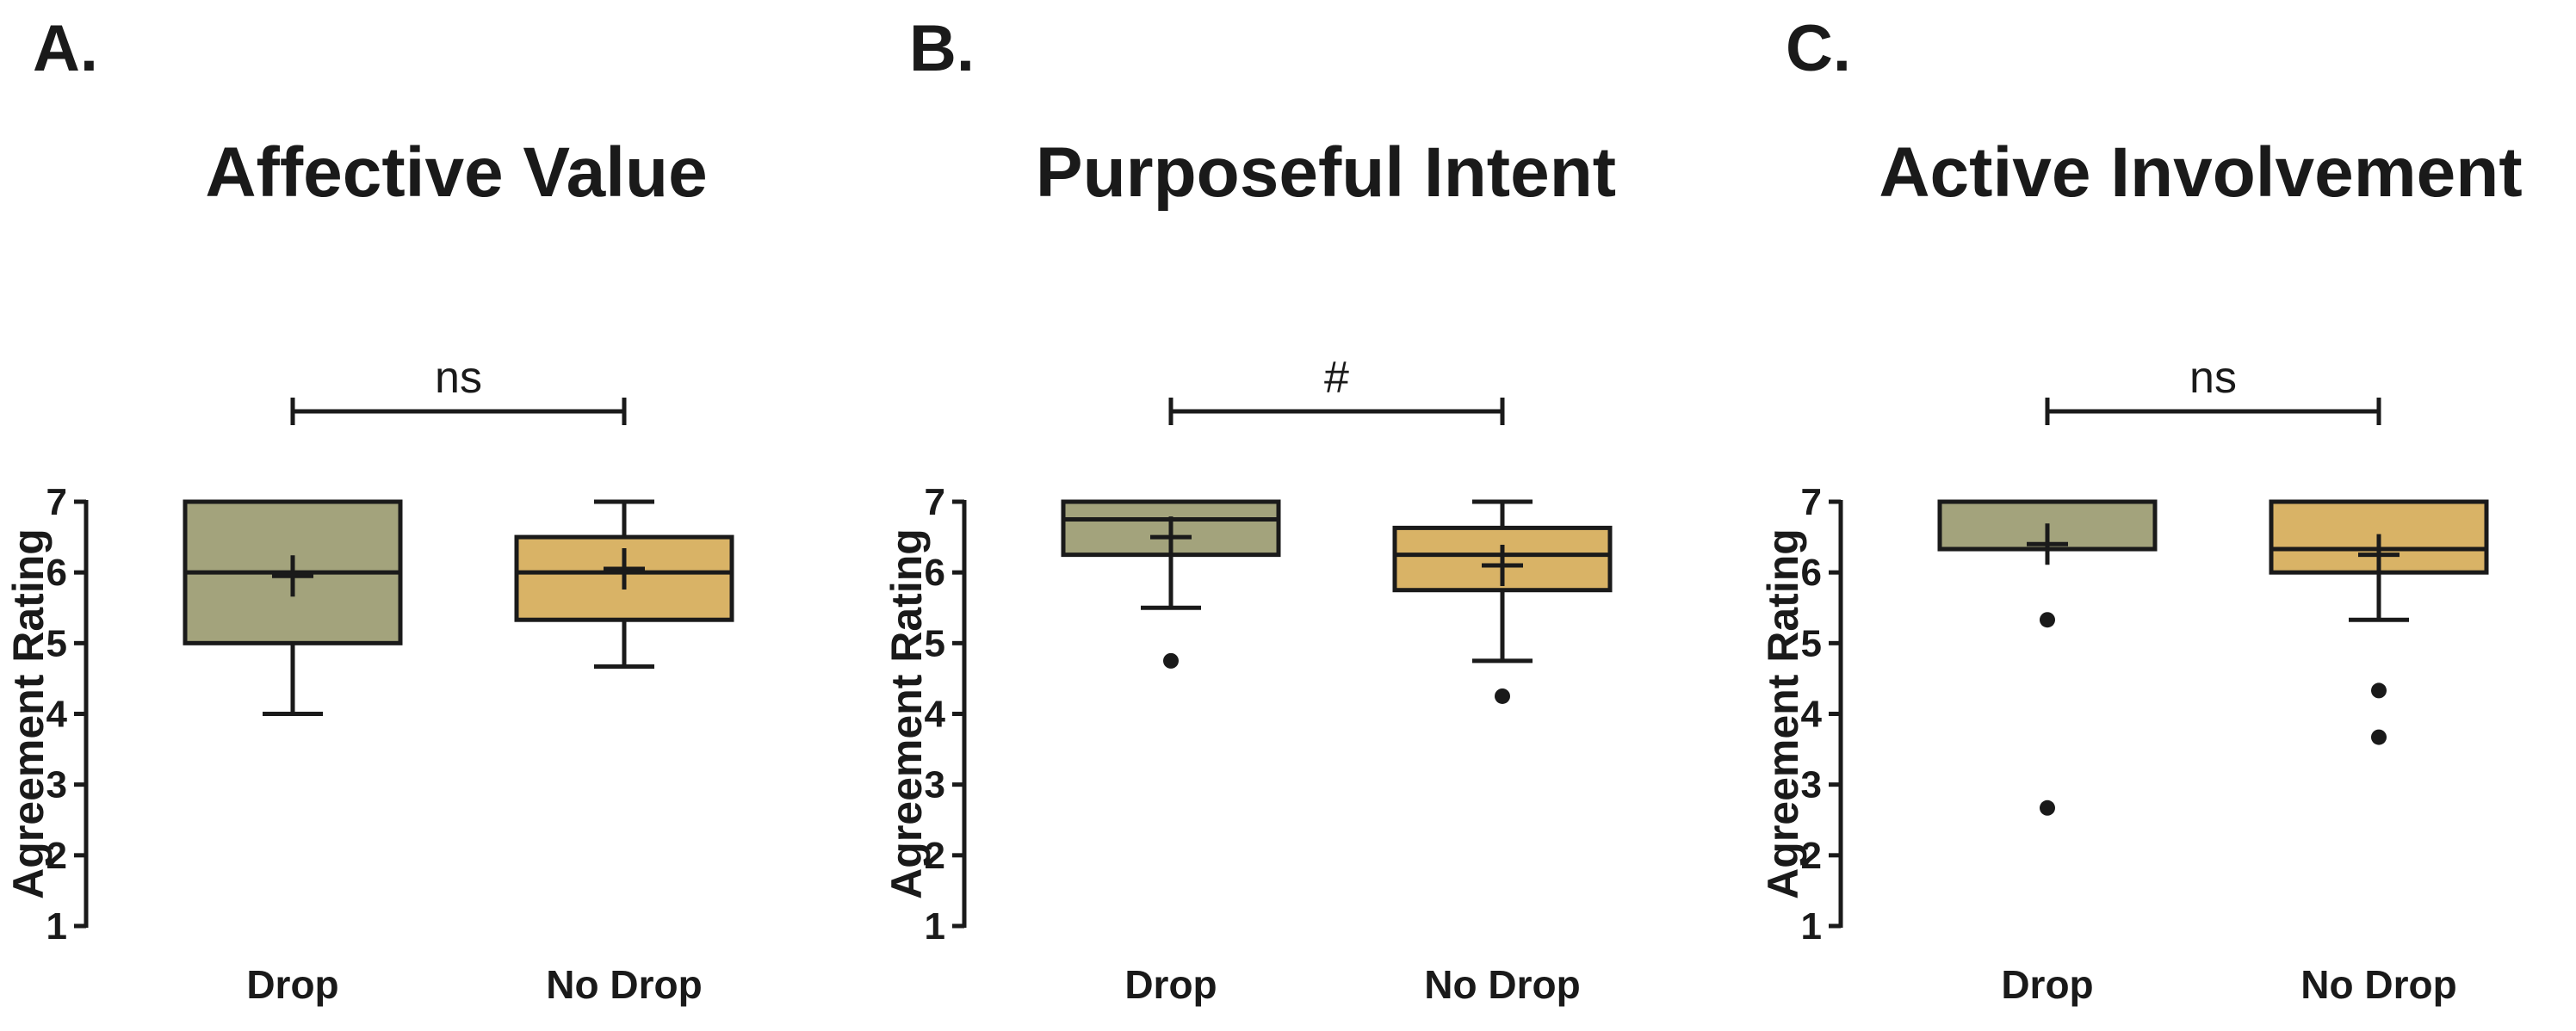 This screenshot has width=2576, height=1031. What do you see at coordinates (1818, 48) in the screenshot?
I see `panel-letter: C.` at bounding box center [1818, 48].